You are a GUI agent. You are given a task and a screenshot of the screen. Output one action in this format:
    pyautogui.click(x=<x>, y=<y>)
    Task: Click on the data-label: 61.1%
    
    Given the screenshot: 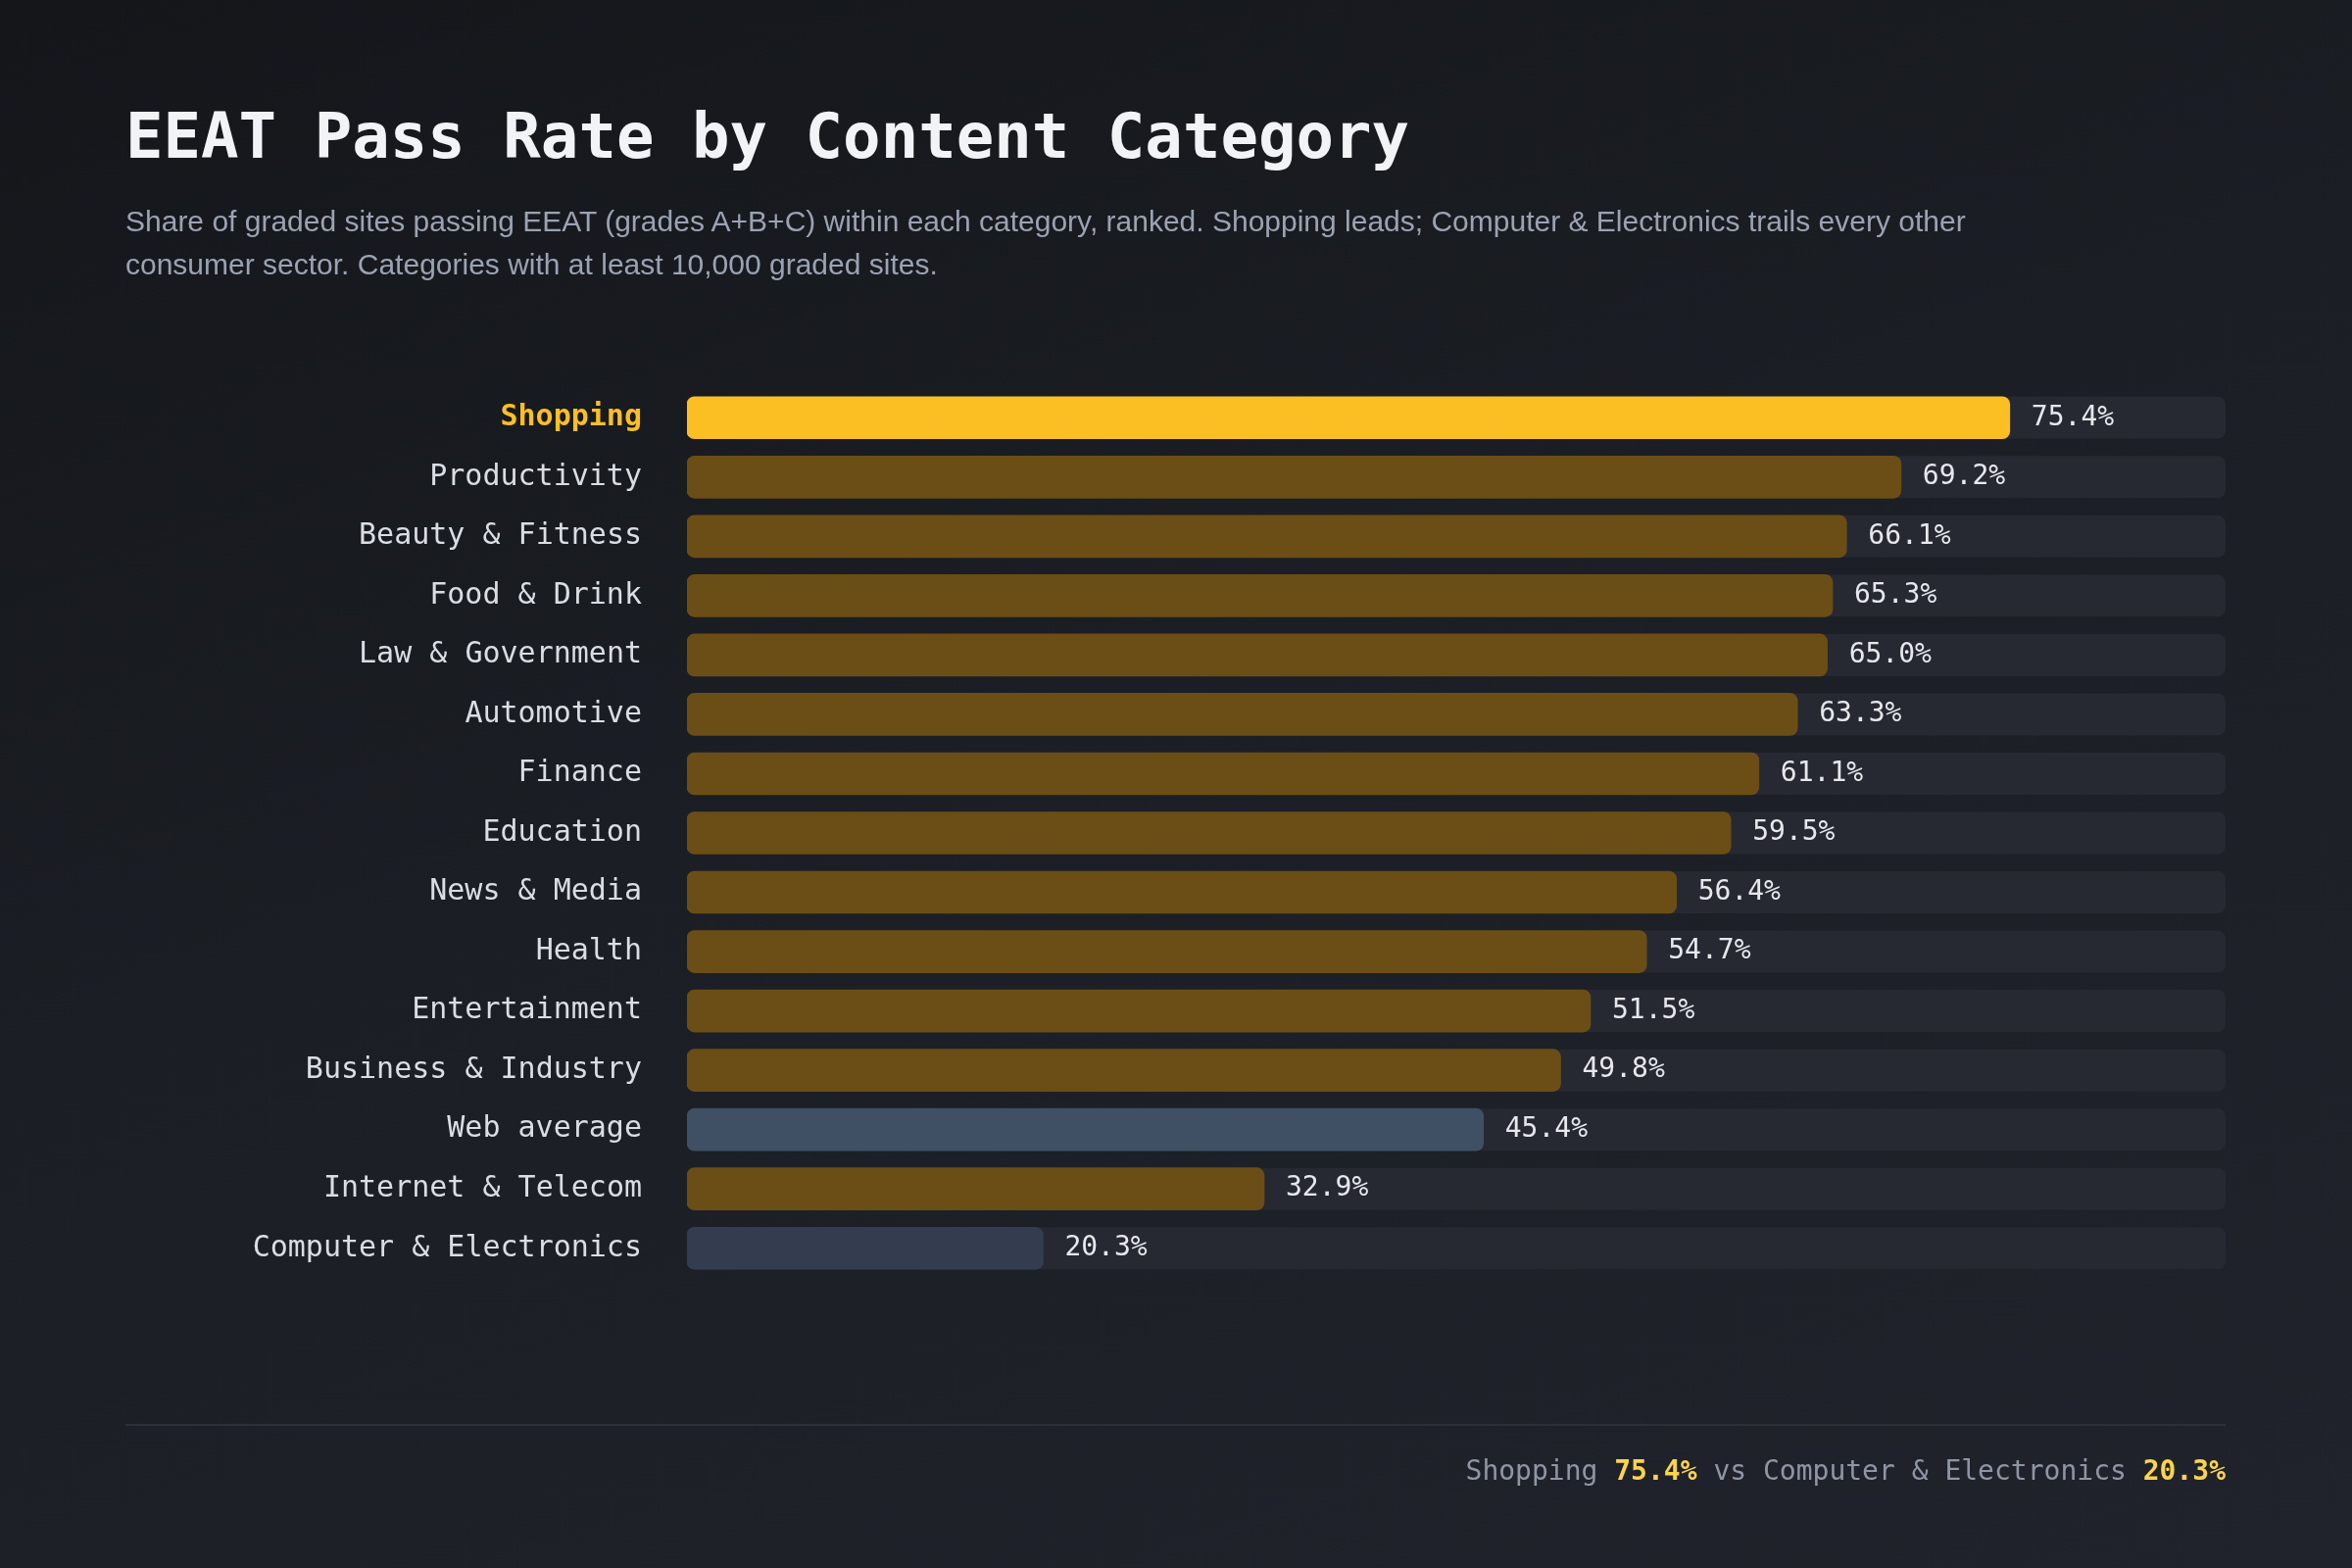 What is the action you would take?
    pyautogui.click(x=1822, y=771)
    